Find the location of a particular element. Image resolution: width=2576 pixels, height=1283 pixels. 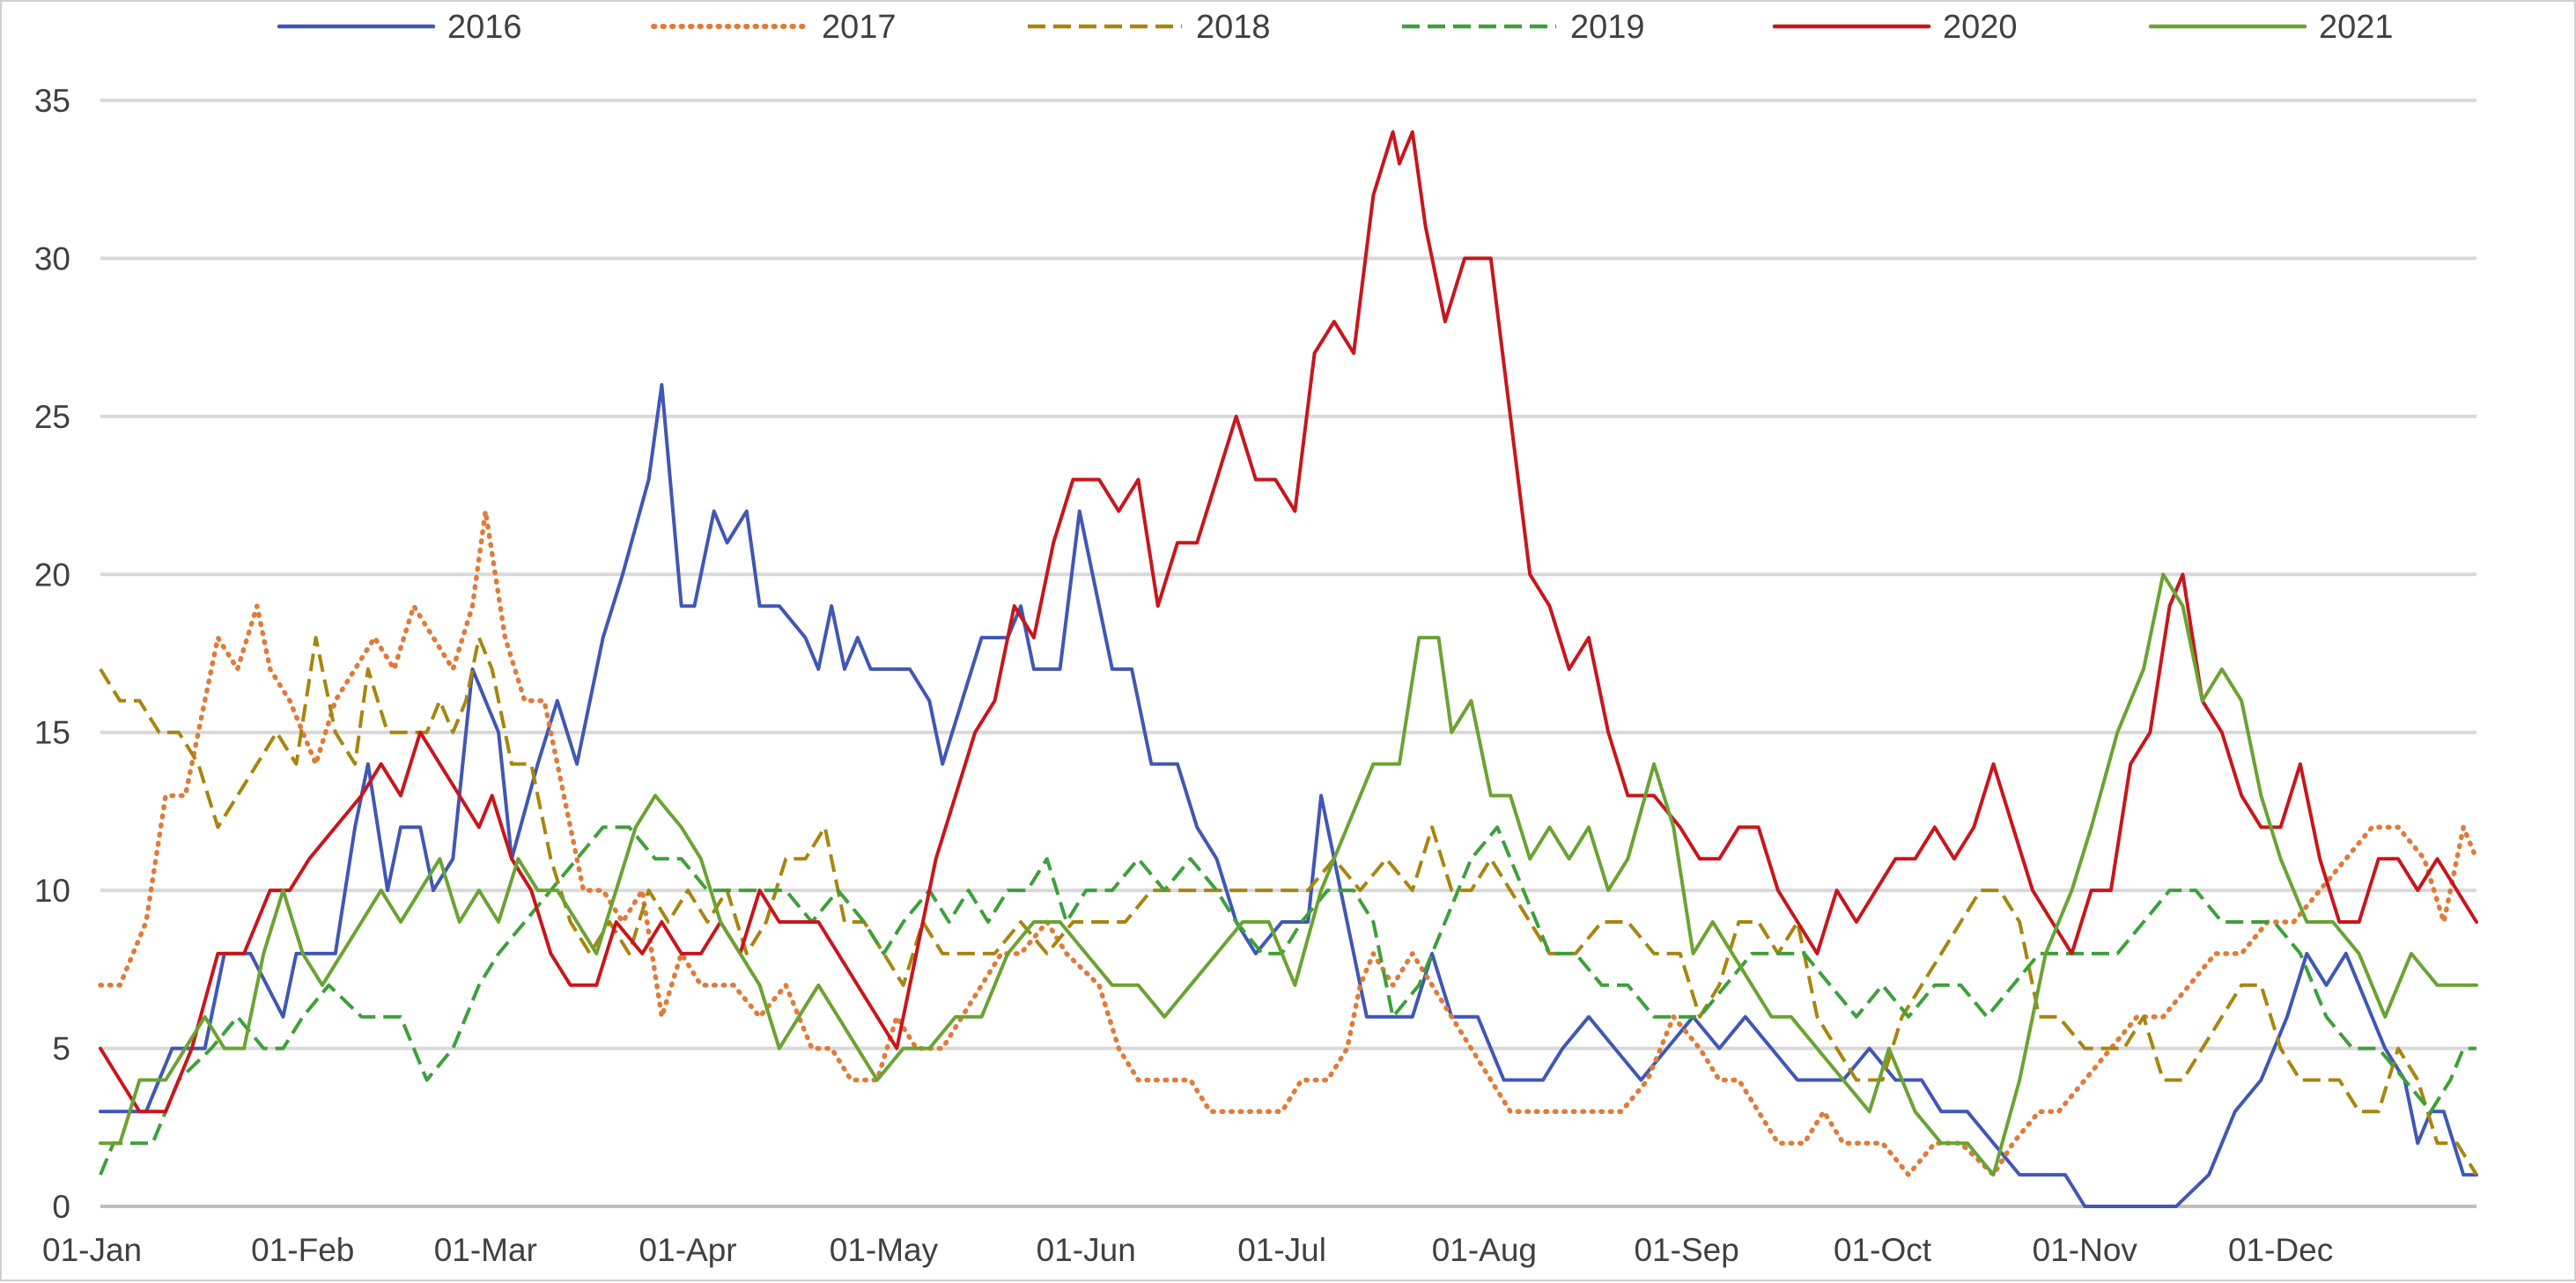

x-tick-label: 01-Jul is located at coordinates (1281, 1250).